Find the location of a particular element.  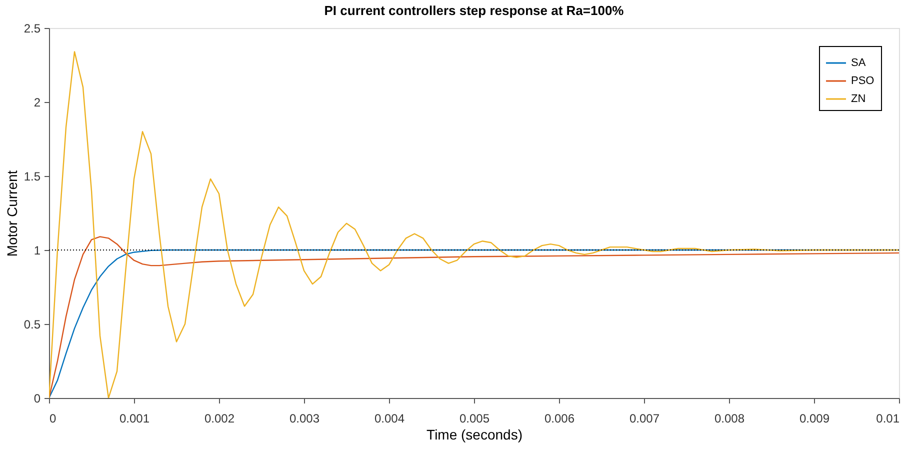

y-tick-label: 1 is located at coordinates (37, 251).